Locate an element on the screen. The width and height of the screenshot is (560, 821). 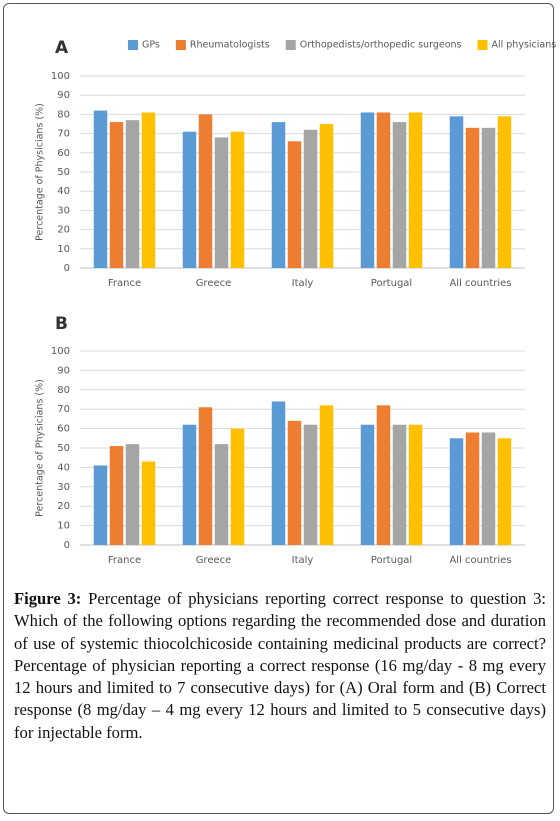
caption-label: Figure 3: is located at coordinates (48, 598).